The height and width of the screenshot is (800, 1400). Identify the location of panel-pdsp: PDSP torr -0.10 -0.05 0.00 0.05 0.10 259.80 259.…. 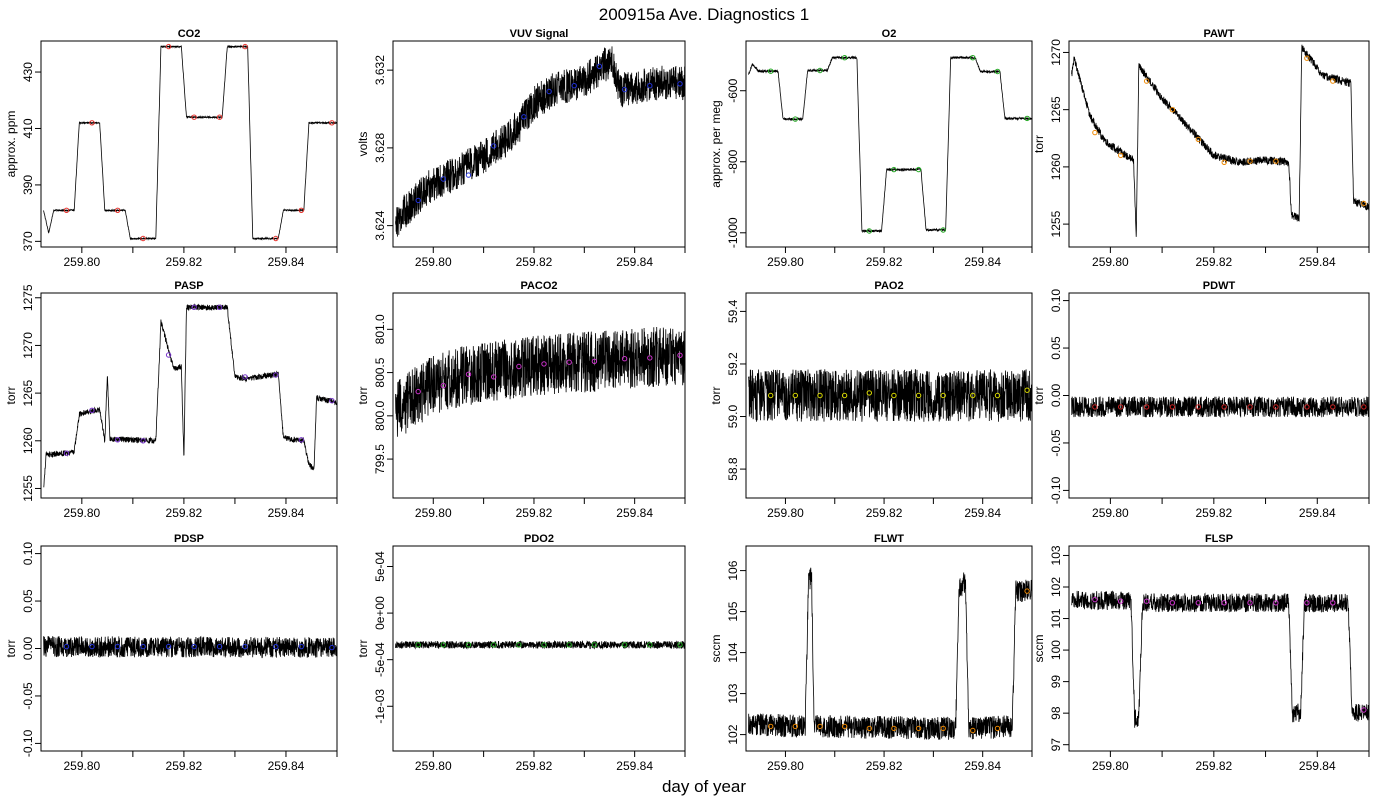
(171, 653).